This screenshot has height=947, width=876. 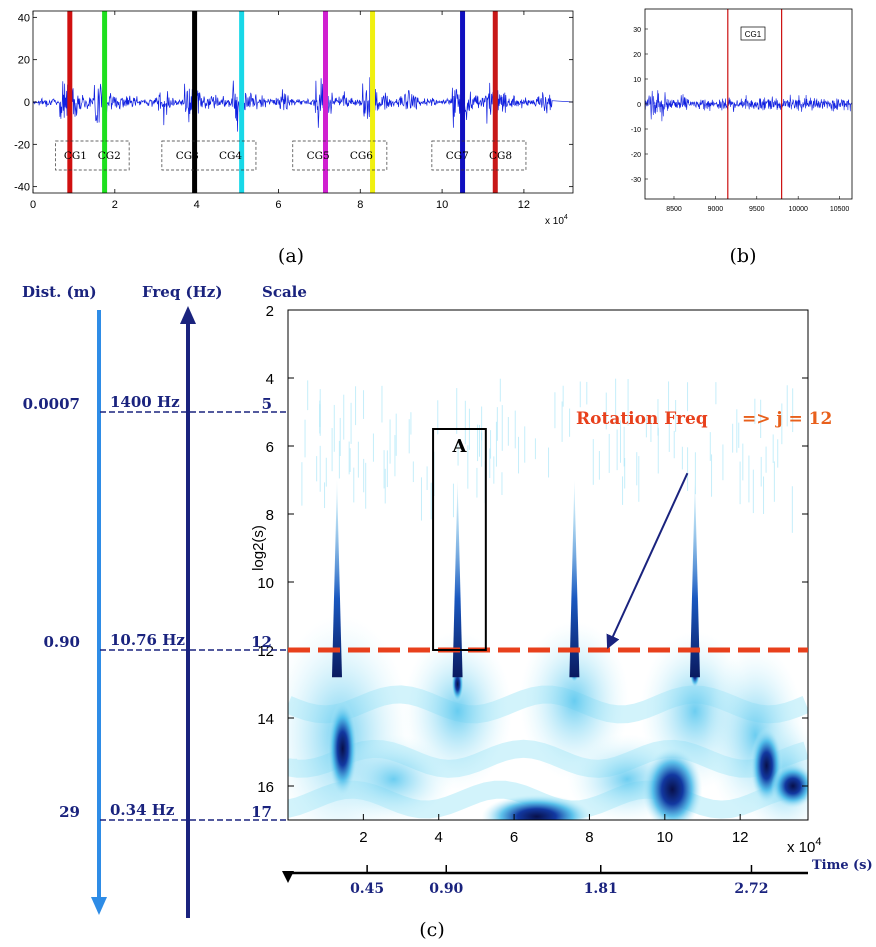 What do you see at coordinates (147, 640) in the screenshot?
I see `freq-value: 10.76 Hz` at bounding box center [147, 640].